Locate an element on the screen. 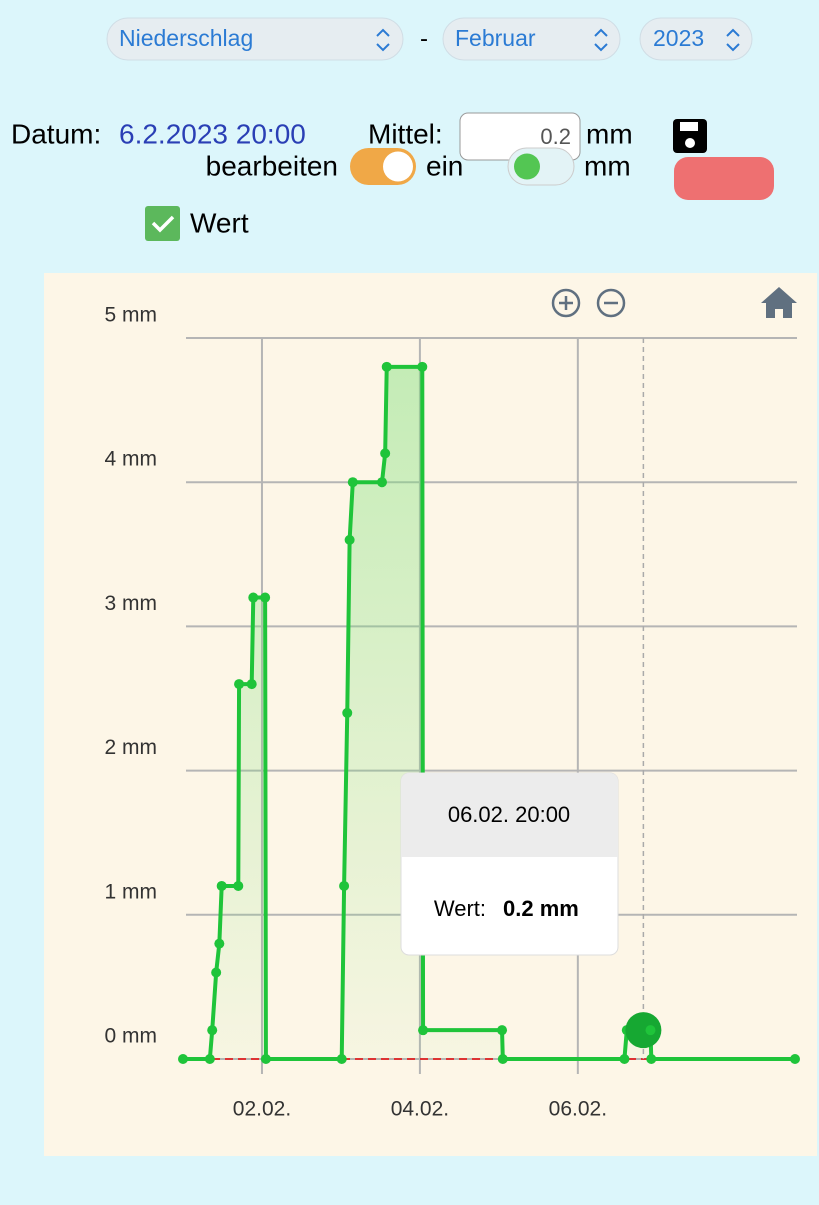 This screenshot has width=819, height=1205. toggle-state: ein is located at coordinates (444, 165).